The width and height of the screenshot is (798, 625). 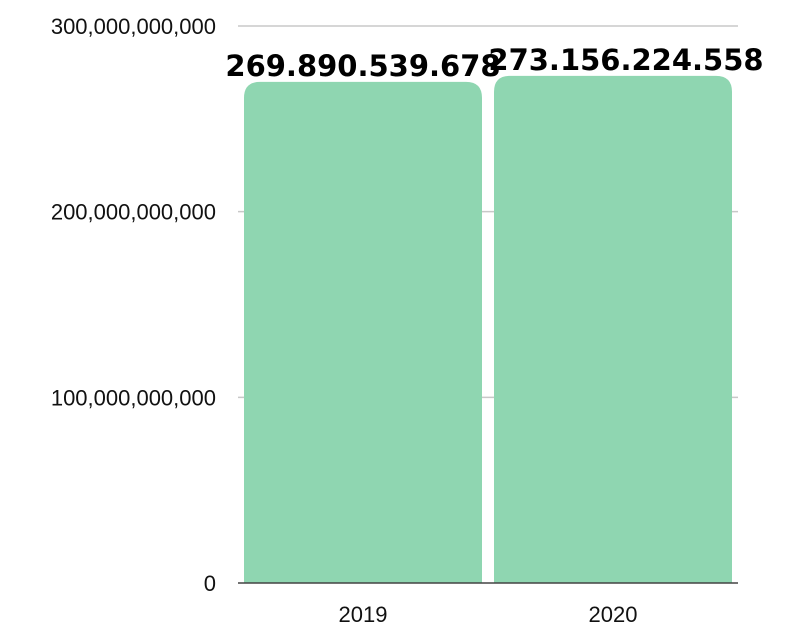 What do you see at coordinates (488, 613) in the screenshot?
I see `x-axis-ticks: 2019 2020` at bounding box center [488, 613].